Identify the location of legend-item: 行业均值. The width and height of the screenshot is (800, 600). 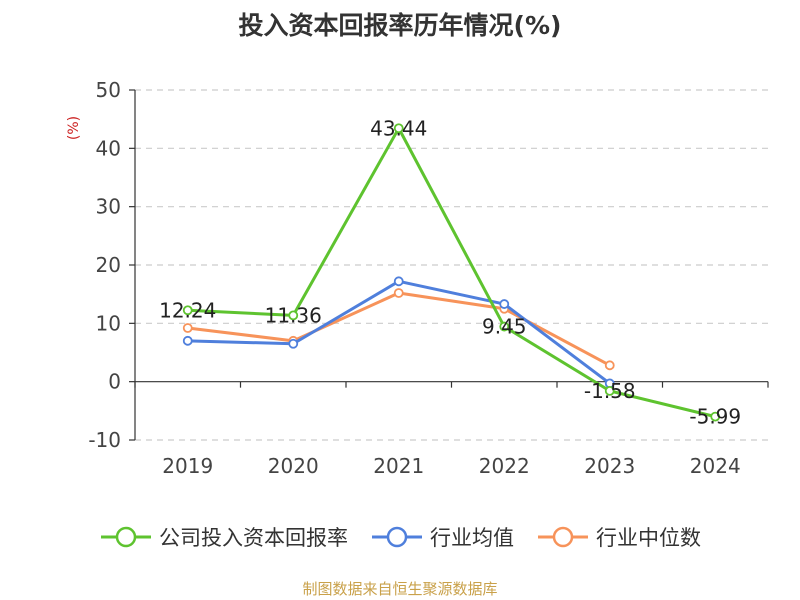
(442, 537).